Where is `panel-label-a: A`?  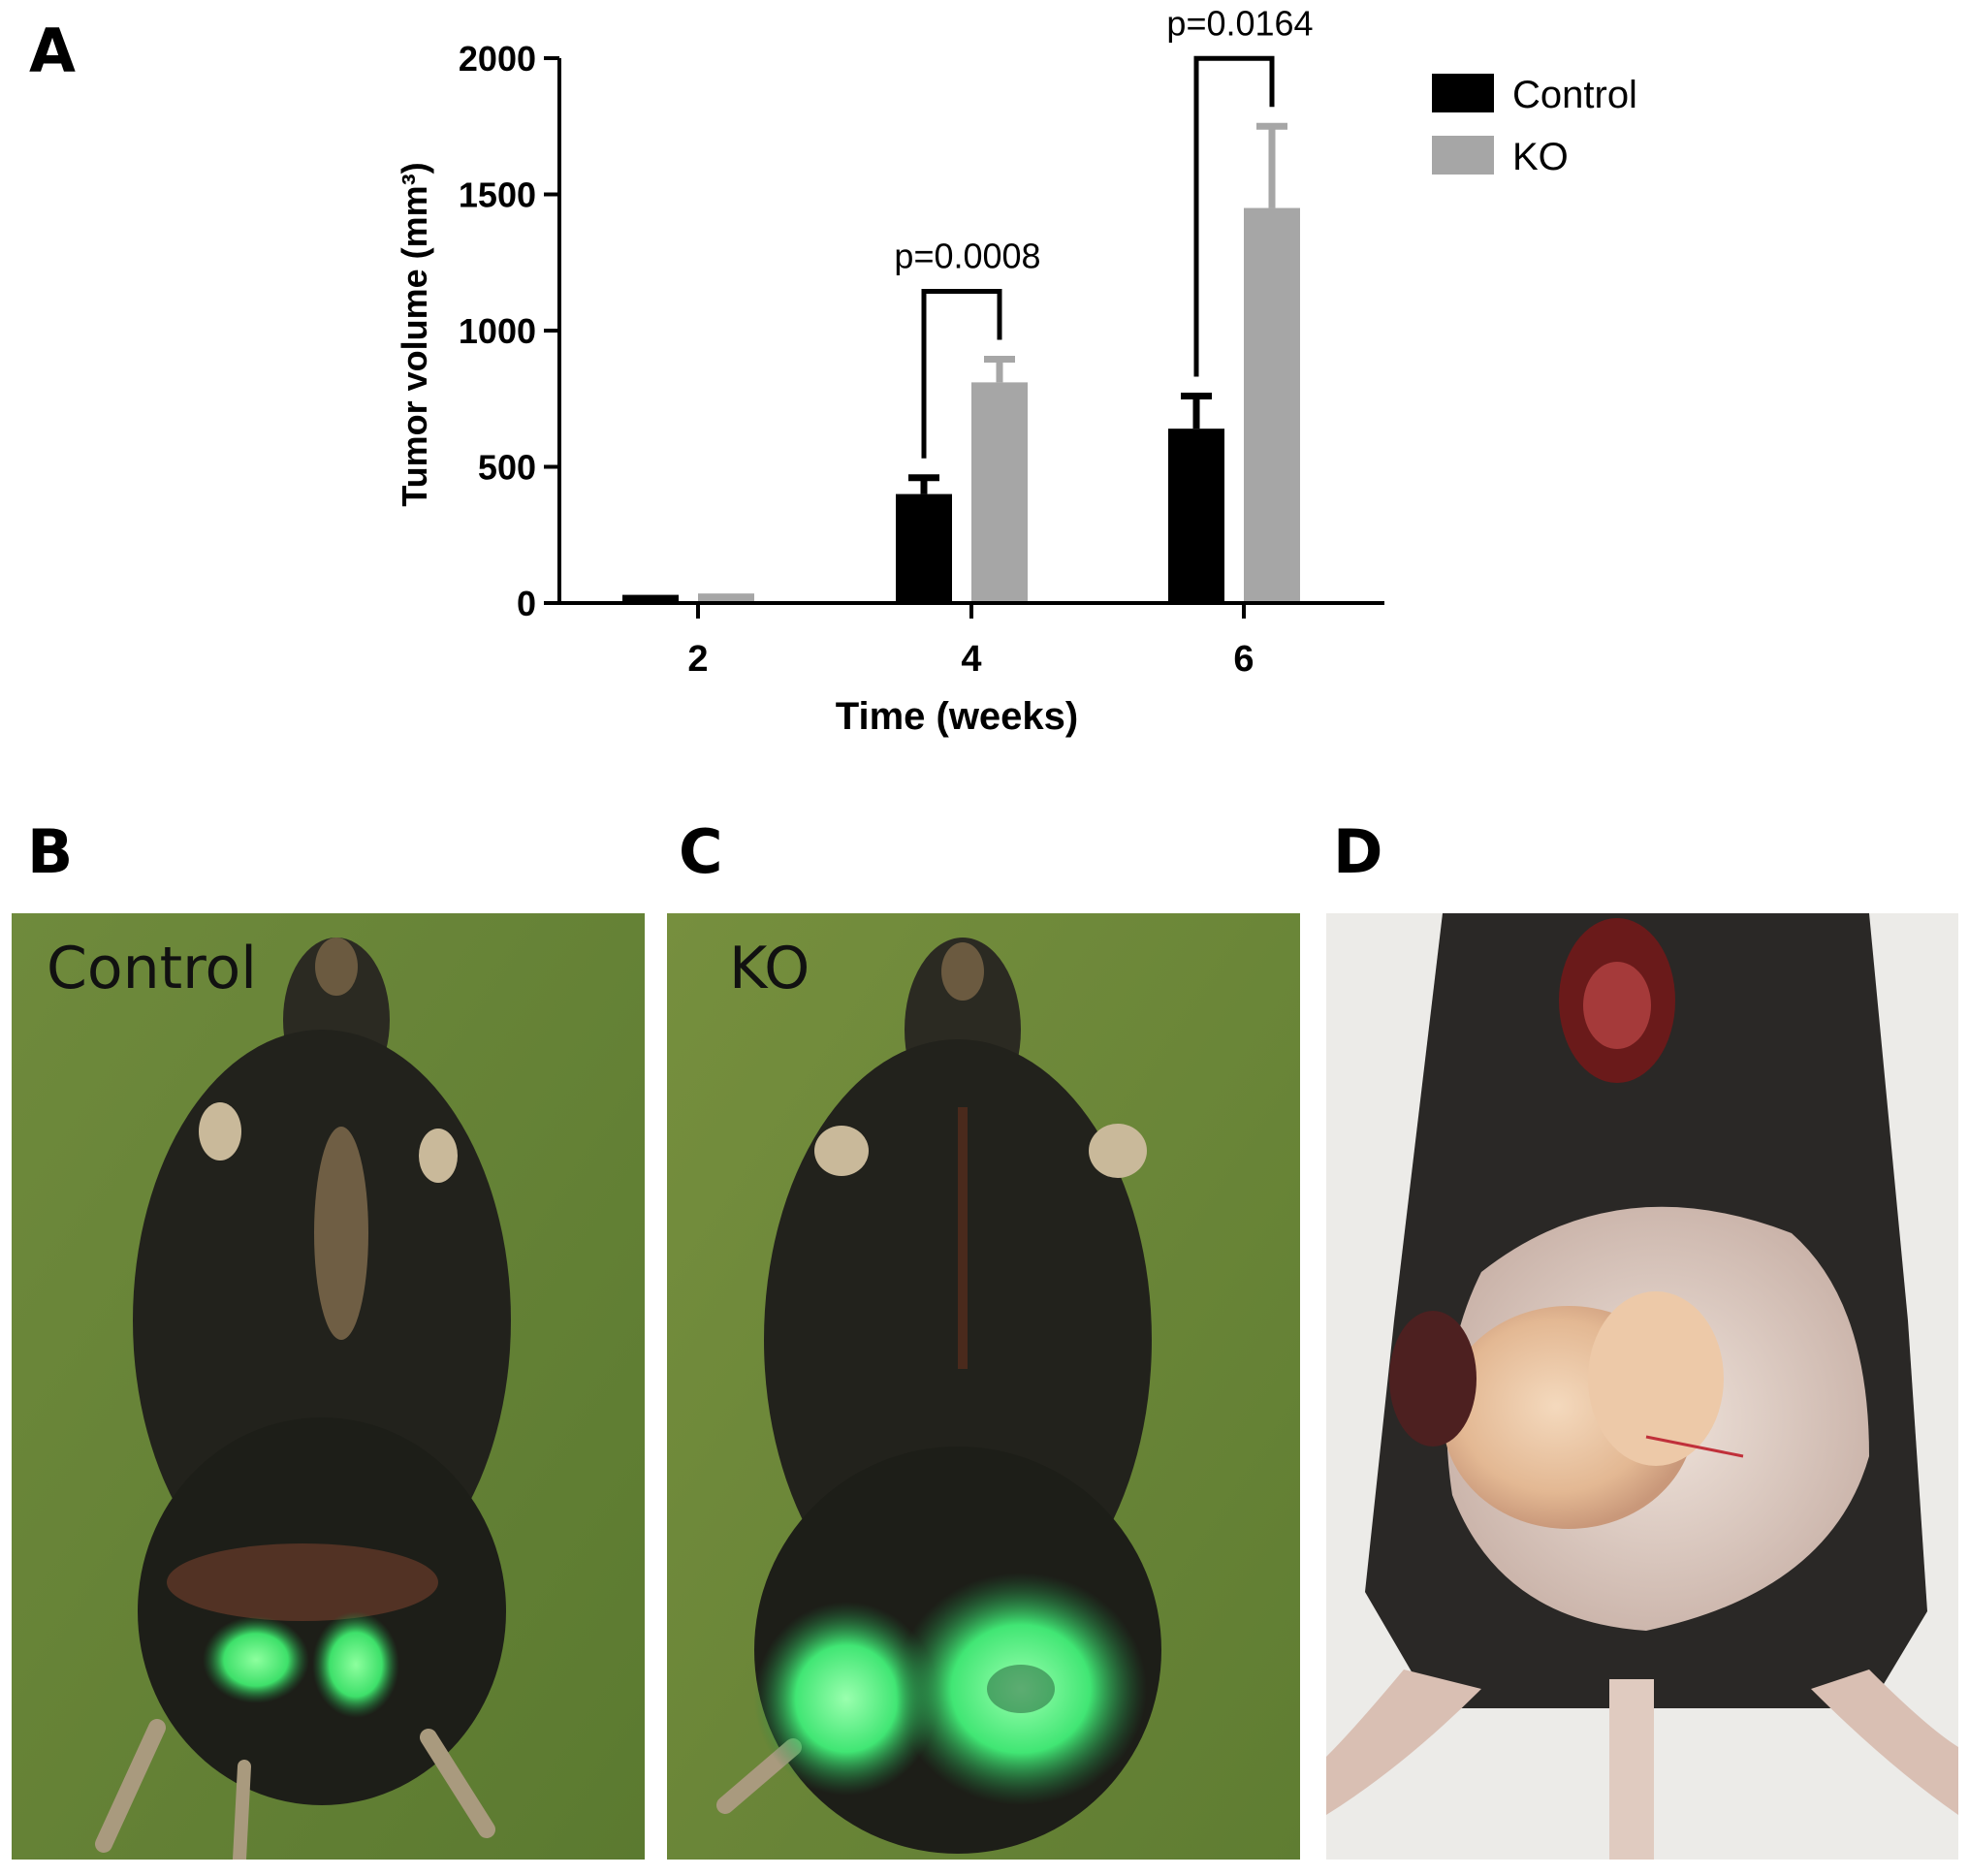 panel-label-a: A is located at coordinates (53, 51).